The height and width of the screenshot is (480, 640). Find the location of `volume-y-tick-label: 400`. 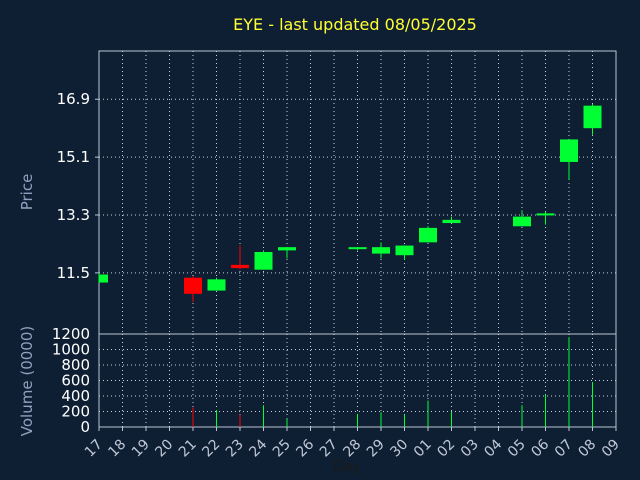

volume-y-tick-label: 400 is located at coordinates (75, 396).